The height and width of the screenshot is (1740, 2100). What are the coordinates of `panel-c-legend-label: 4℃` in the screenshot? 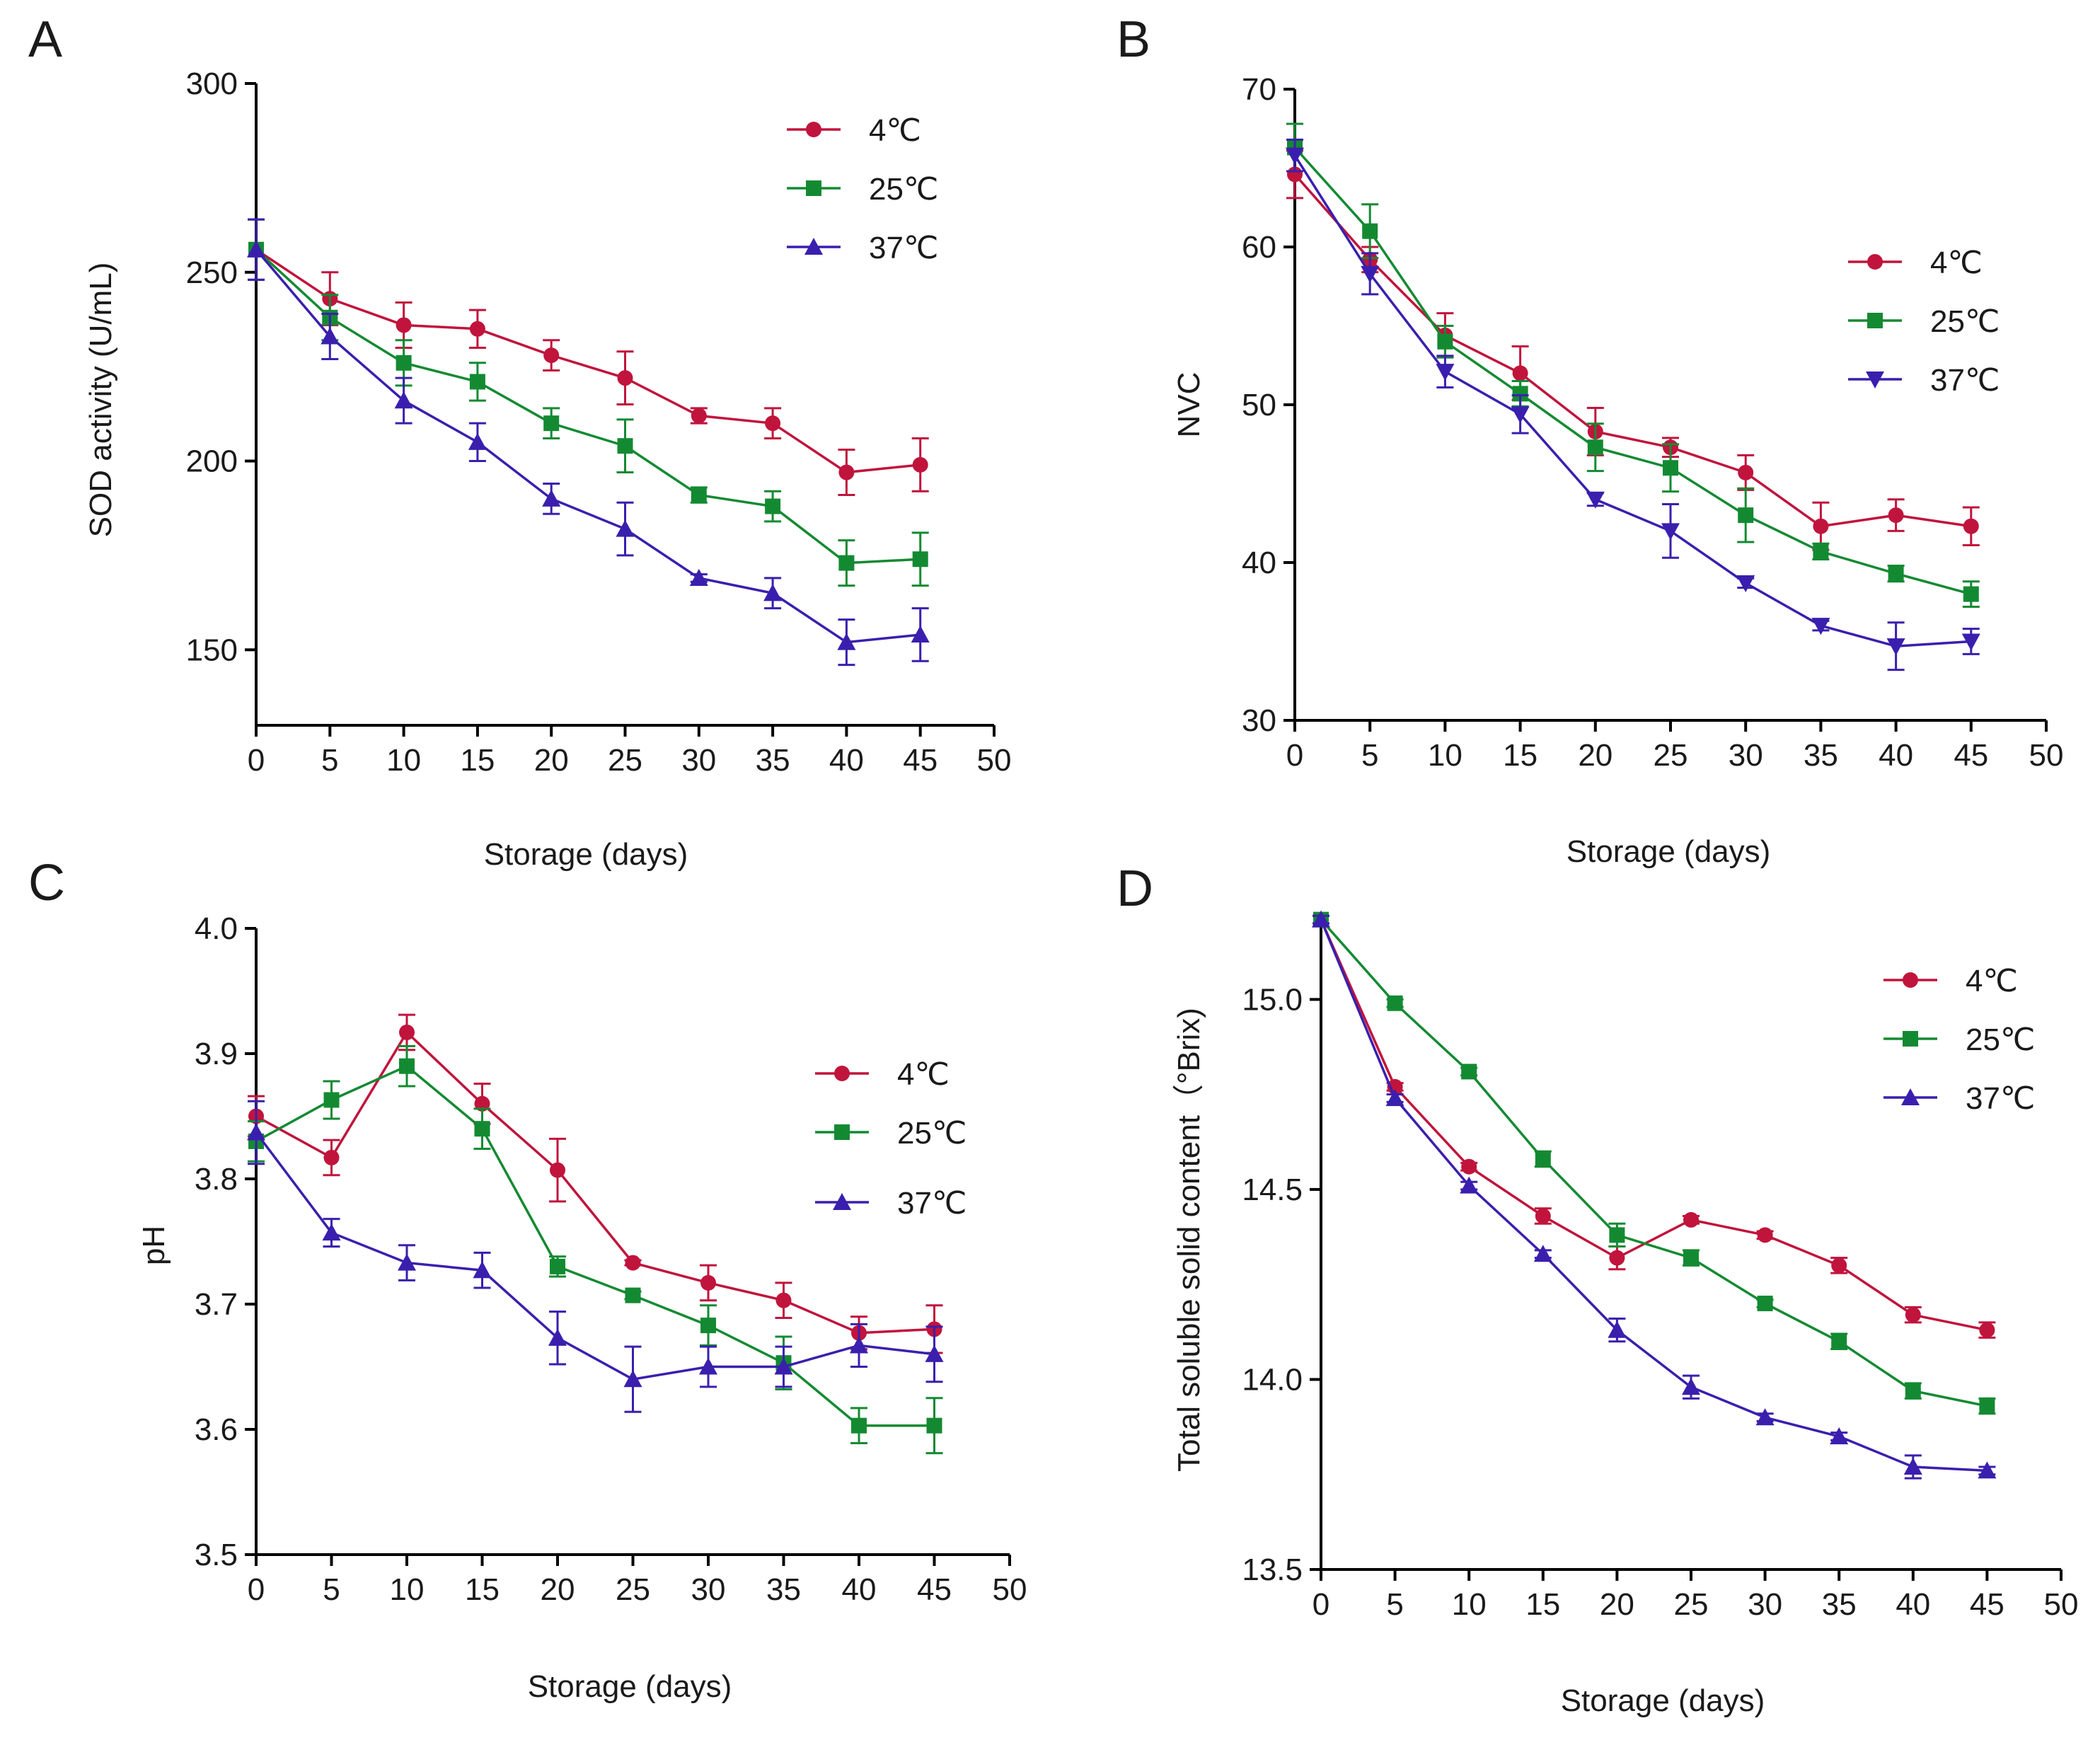 It's located at (923, 1074).